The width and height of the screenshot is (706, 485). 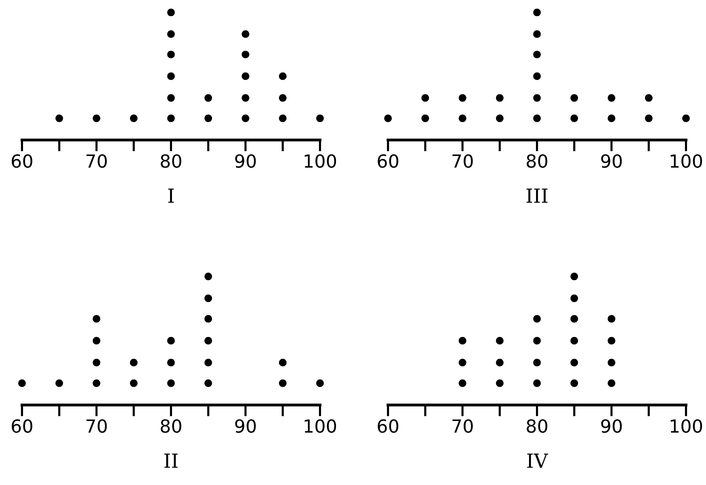 I want to click on x-axis-title: III, so click(x=537, y=195).